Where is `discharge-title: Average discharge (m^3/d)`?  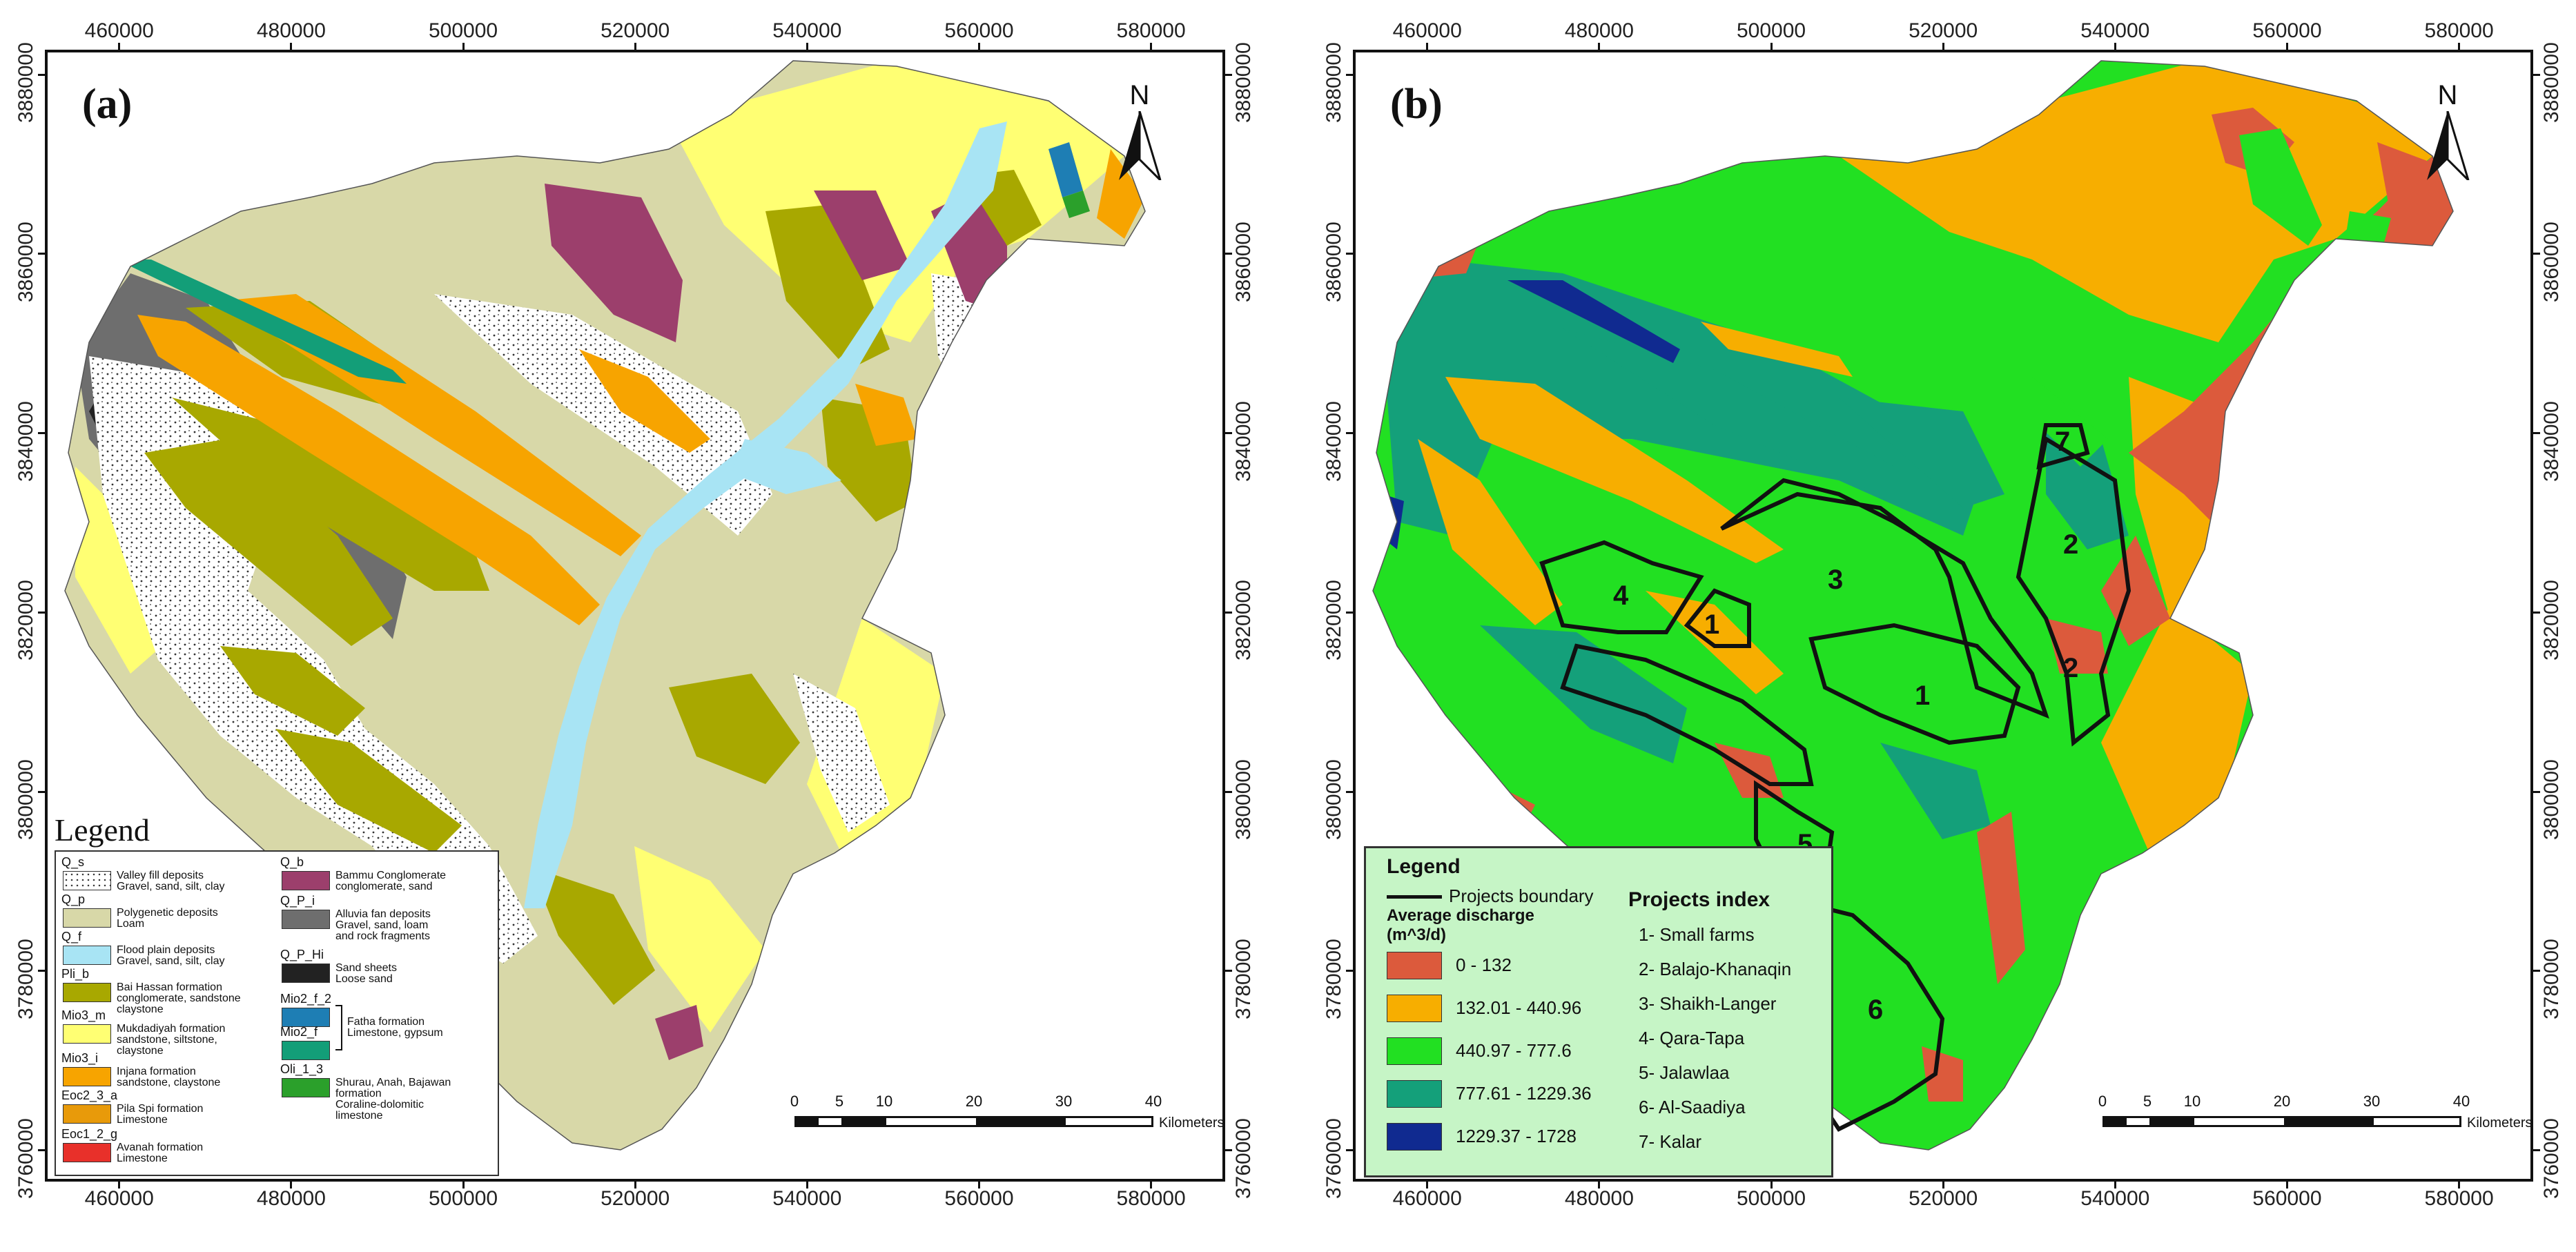
discharge-title: Average discharge (m^3/d) is located at coordinates (1460, 925).